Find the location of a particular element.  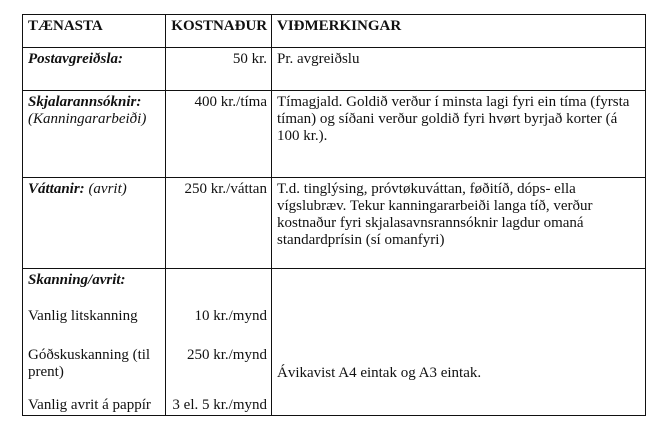

remarks-cell: Pr. avgreiðslu is located at coordinates (458, 69).